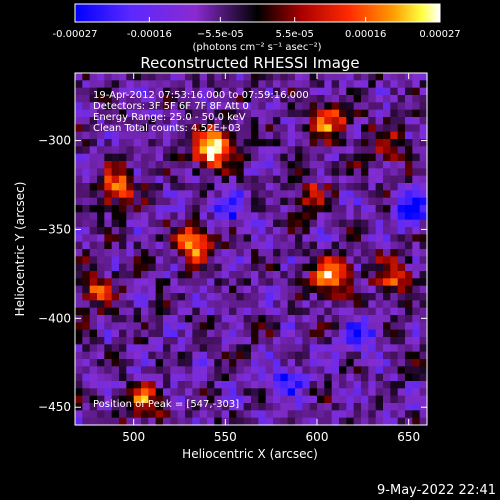 The image size is (500, 500). Describe the element at coordinates (167, 128) in the screenshot. I see `info-line: Clean Total counts: 4.52E+03` at that location.